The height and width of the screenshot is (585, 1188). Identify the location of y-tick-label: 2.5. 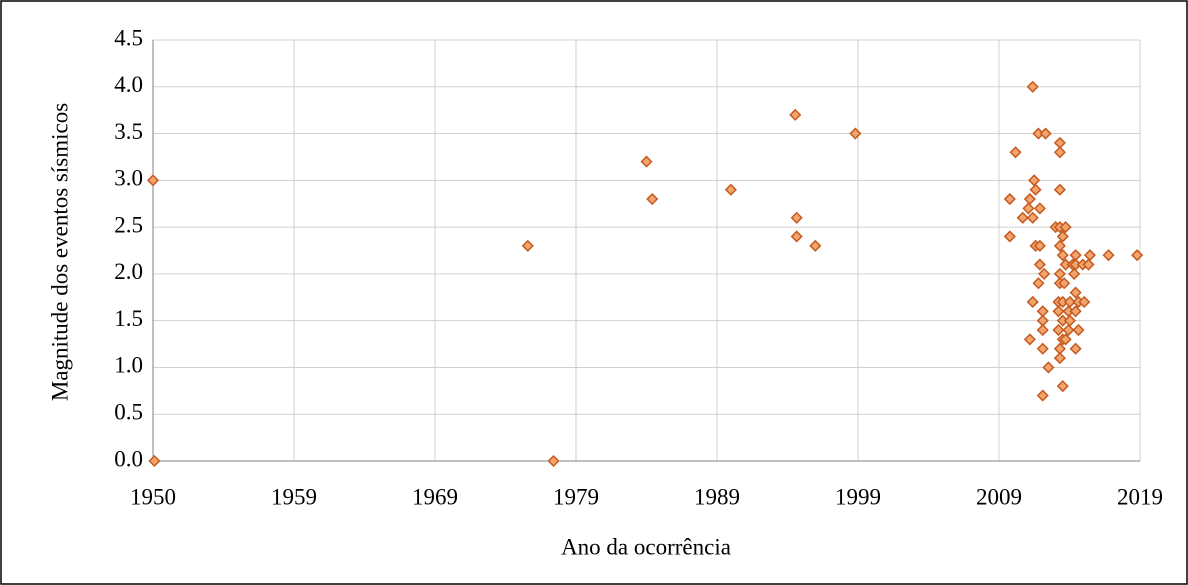
(128, 224).